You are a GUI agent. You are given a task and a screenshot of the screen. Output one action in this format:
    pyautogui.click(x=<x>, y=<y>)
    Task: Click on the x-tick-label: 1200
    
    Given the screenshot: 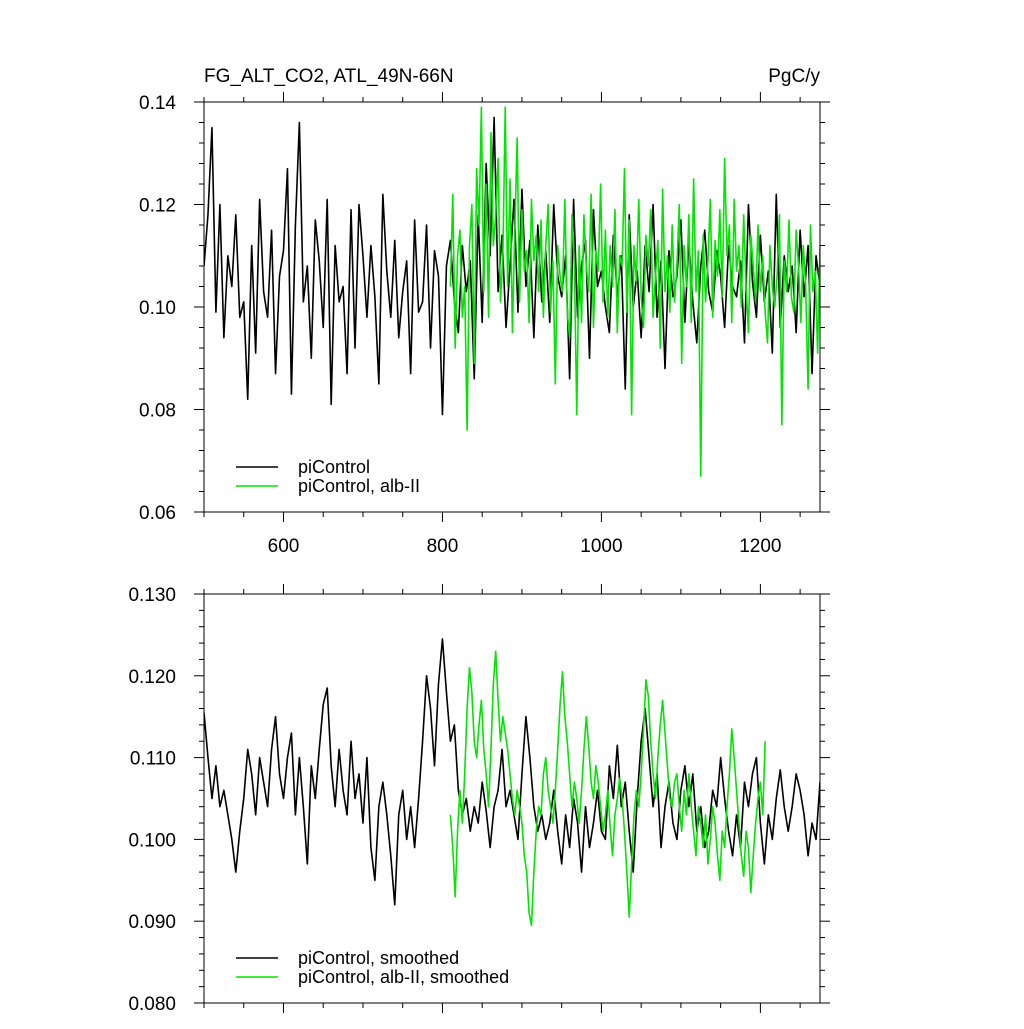 What is the action you would take?
    pyautogui.click(x=760, y=546)
    